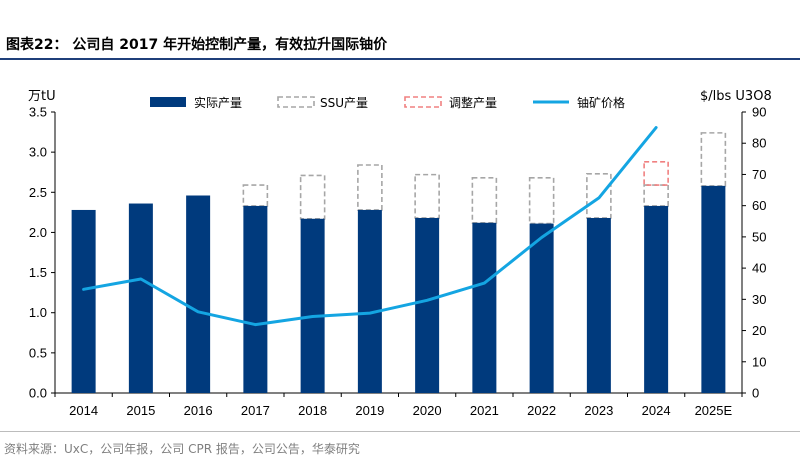 This screenshot has width=800, height=460. What do you see at coordinates (759, 205) in the screenshot?
I see `right-tick-label: 60` at bounding box center [759, 205].